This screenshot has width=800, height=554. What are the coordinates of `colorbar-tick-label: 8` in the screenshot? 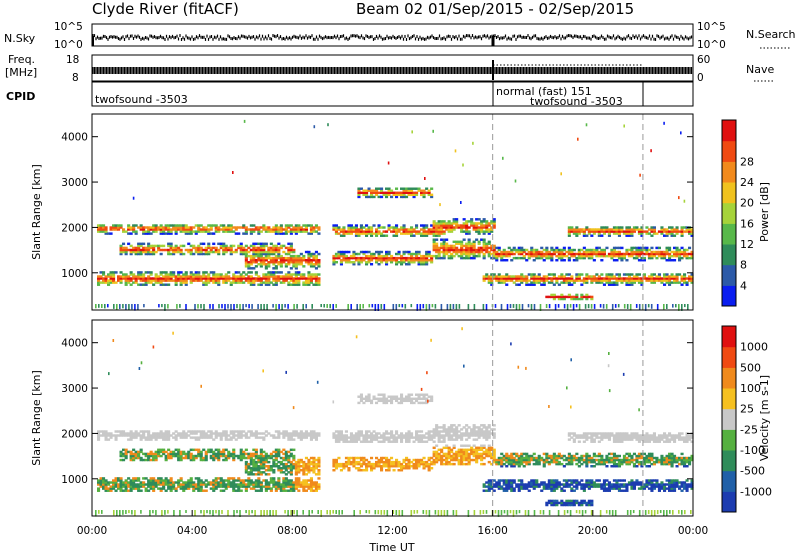 It's located at (743, 265).